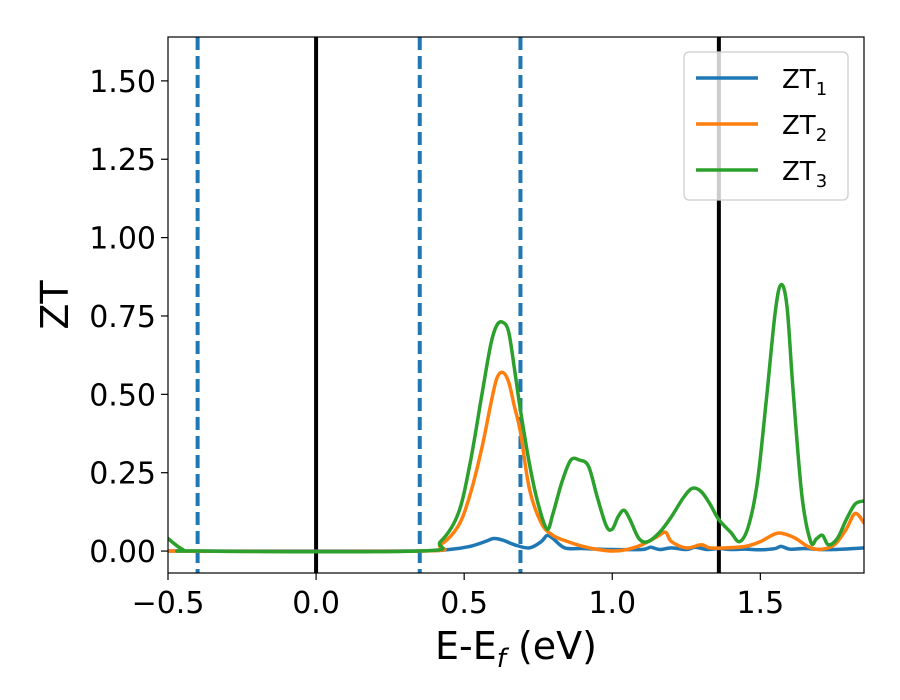 The height and width of the screenshot is (700, 900). I want to click on y-axis-ticks: 0.00 0.25 0.50 0.75 1.00 1.25 1.50, so click(128, 317).